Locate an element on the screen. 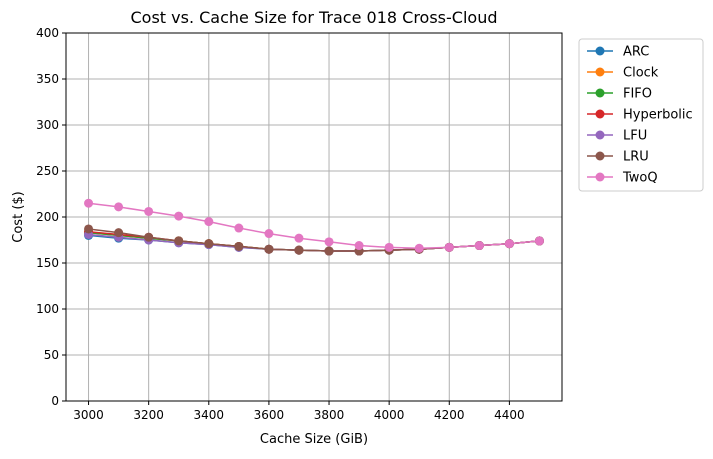 The height and width of the screenshot is (459, 713). x-tick-label: 4200 is located at coordinates (449, 415).